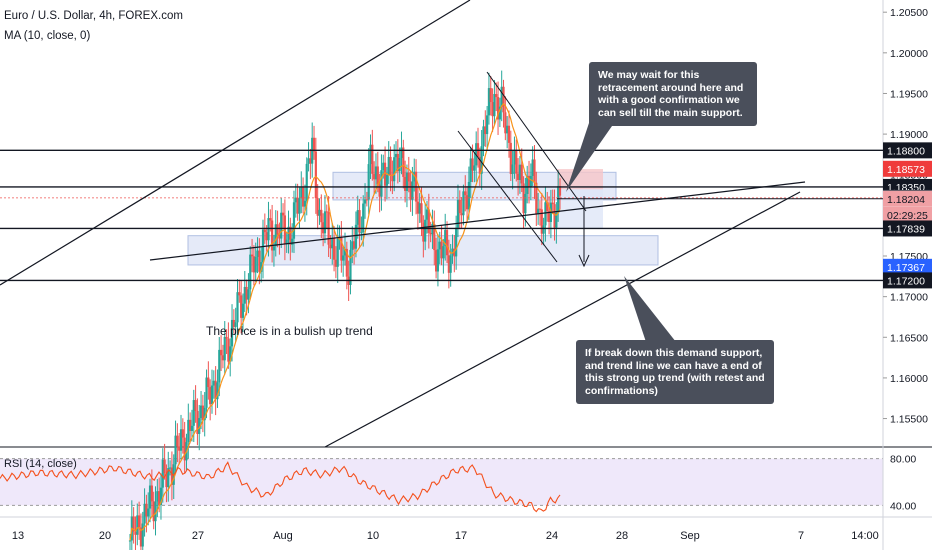 Image resolution: width=932 pixels, height=550 pixels. Describe the element at coordinates (373, 536) in the screenshot. I see `time-tick-label: 10` at that location.